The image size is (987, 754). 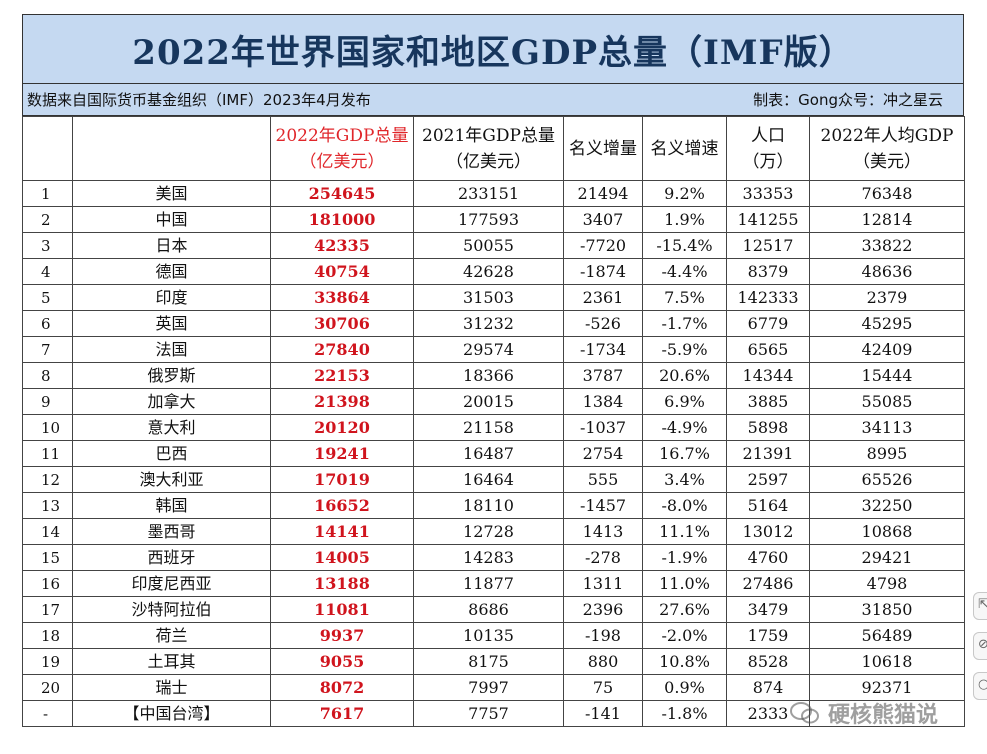 What do you see at coordinates (980, 686) in the screenshot?
I see `search-icon: ○` at bounding box center [980, 686].